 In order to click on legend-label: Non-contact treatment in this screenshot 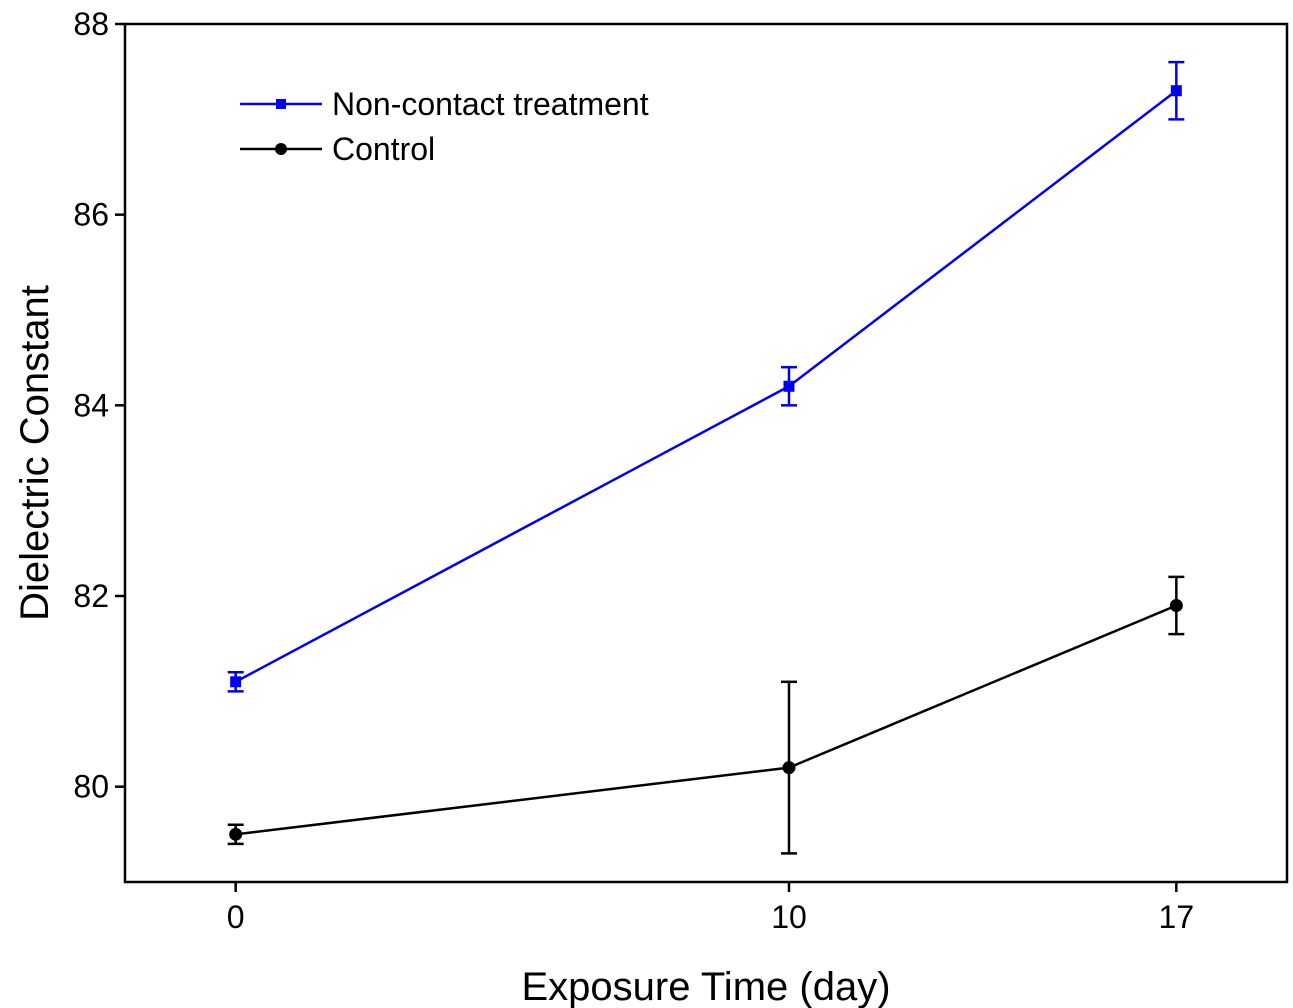, I will do `click(490, 104)`.